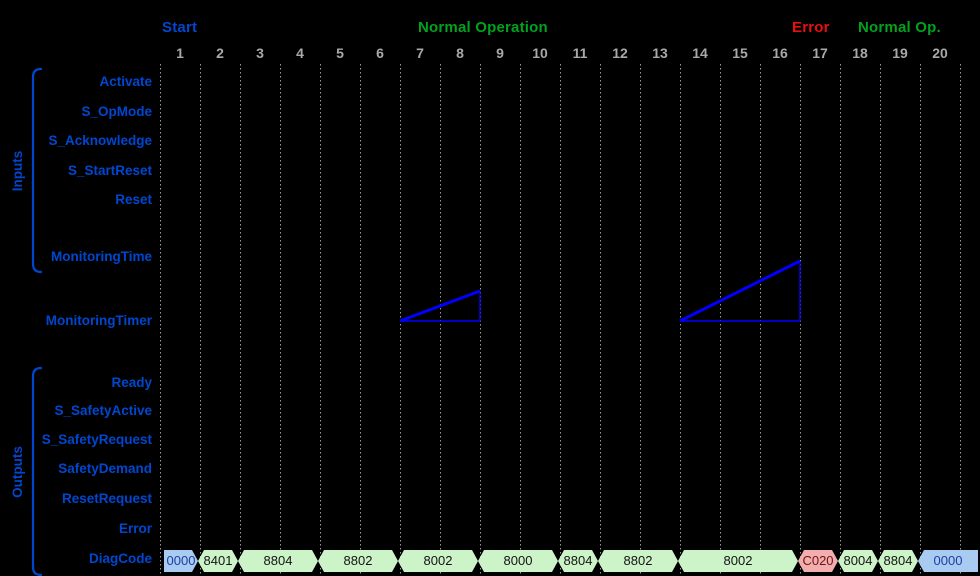 This screenshot has height=576, width=980. I want to click on signal-label-s_safetyrequest: S_SafetyRequest, so click(96, 439).